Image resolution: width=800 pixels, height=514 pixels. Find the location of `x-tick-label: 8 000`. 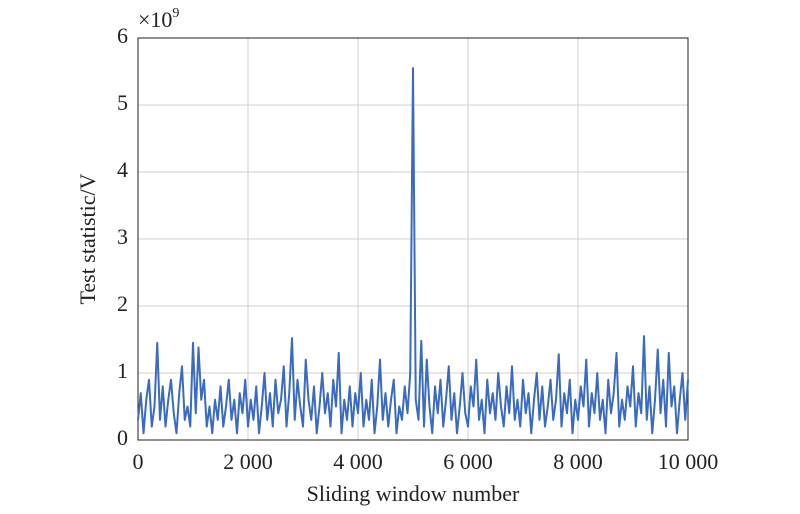

x-tick-label: 8 000 is located at coordinates (578, 461).